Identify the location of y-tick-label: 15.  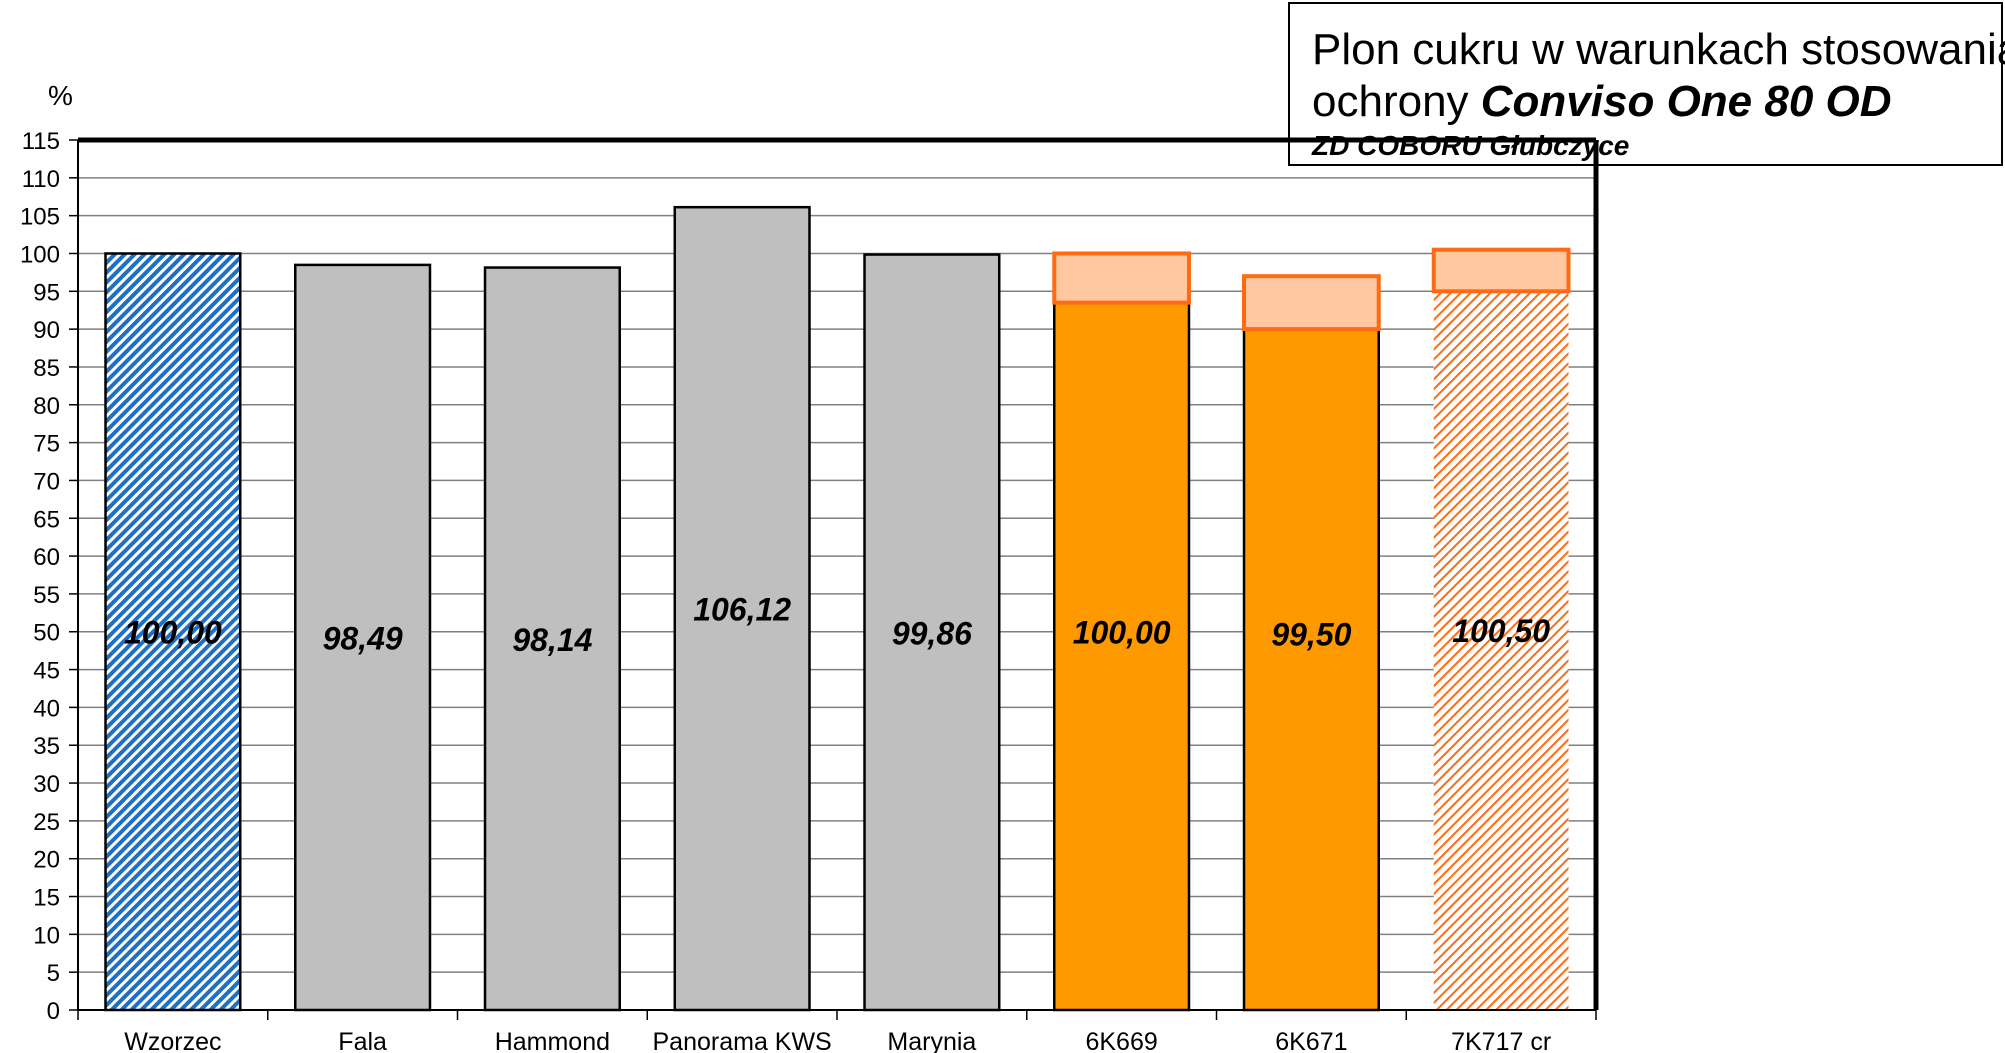
(46, 898).